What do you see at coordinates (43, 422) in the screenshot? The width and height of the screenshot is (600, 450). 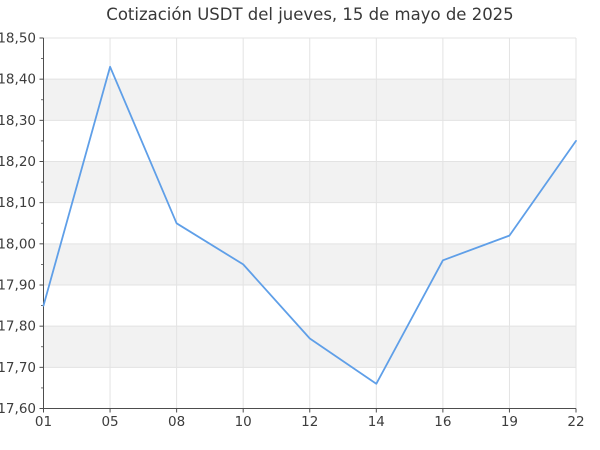 I see `x-tick-label: 01` at bounding box center [43, 422].